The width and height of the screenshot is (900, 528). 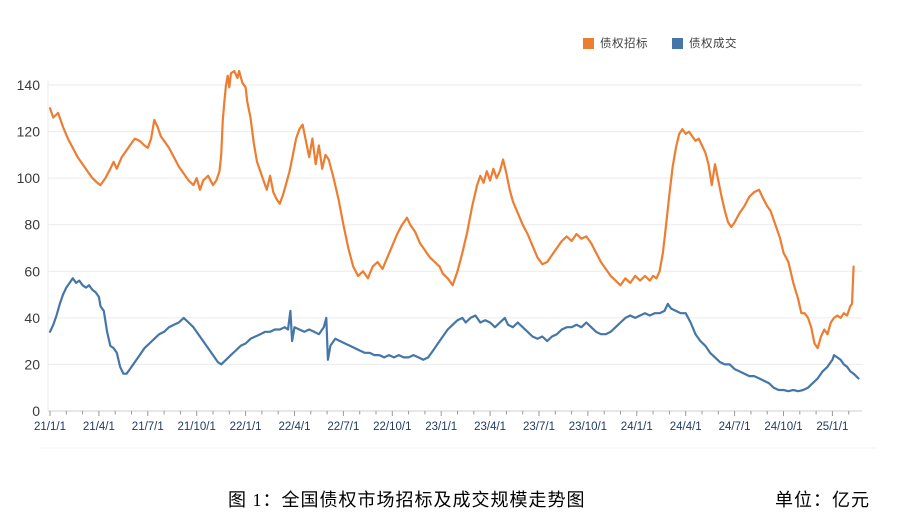 I want to click on y-axis-label: 0, so click(x=36, y=411).